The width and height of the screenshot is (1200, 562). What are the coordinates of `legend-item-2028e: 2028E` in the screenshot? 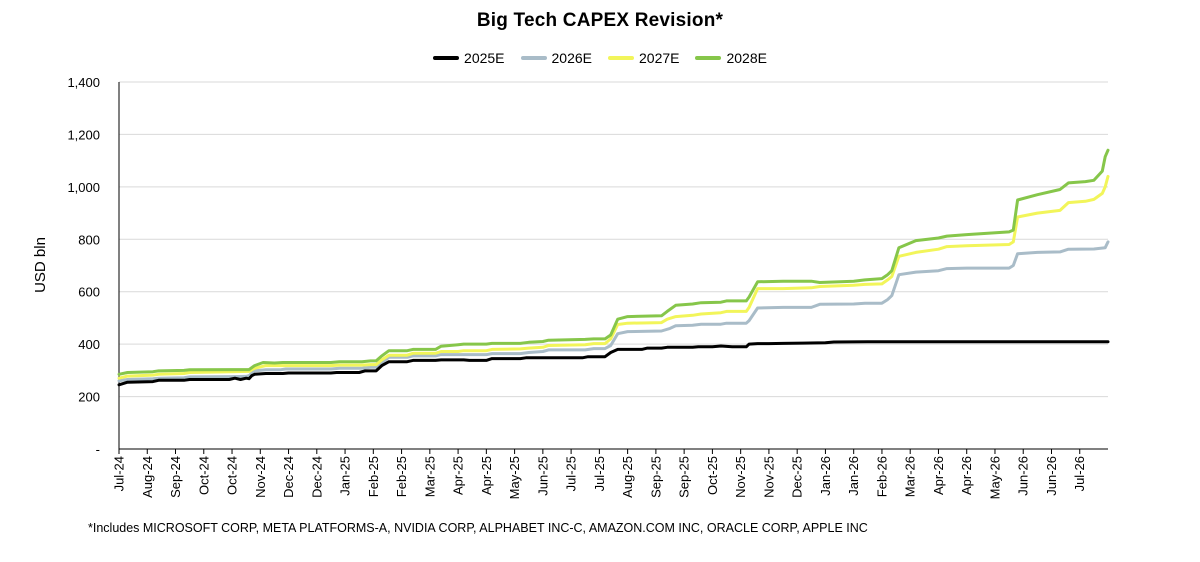 It's located at (731, 58).